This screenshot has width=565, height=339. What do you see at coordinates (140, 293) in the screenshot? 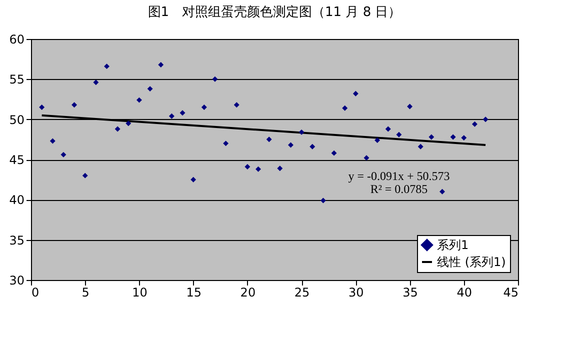
I see `x-tick-label: 10` at bounding box center [140, 293].